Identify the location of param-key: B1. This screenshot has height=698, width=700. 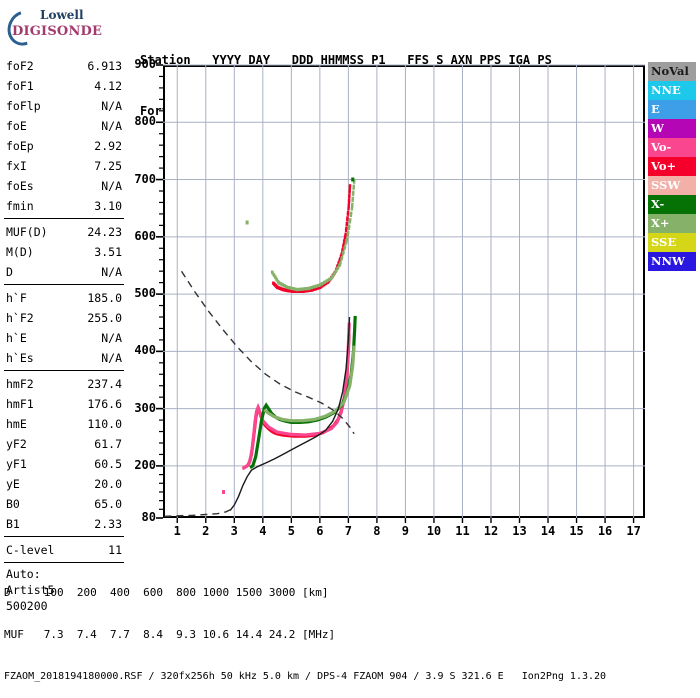
(13, 524).